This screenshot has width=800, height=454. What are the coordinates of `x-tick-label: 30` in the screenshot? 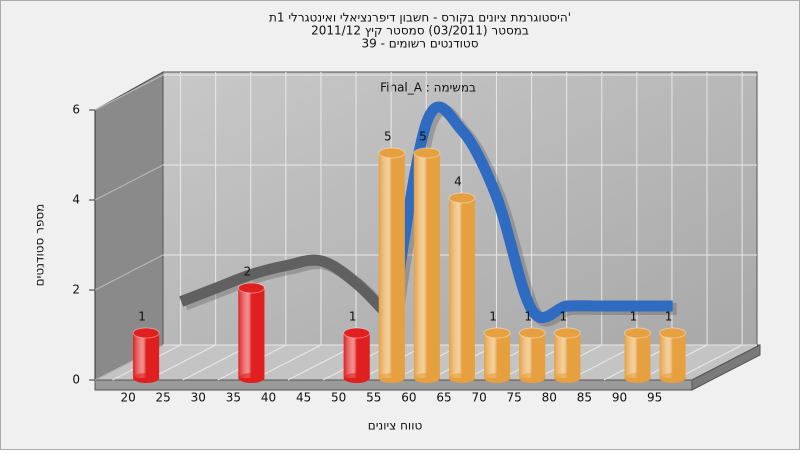 It's located at (198, 398).